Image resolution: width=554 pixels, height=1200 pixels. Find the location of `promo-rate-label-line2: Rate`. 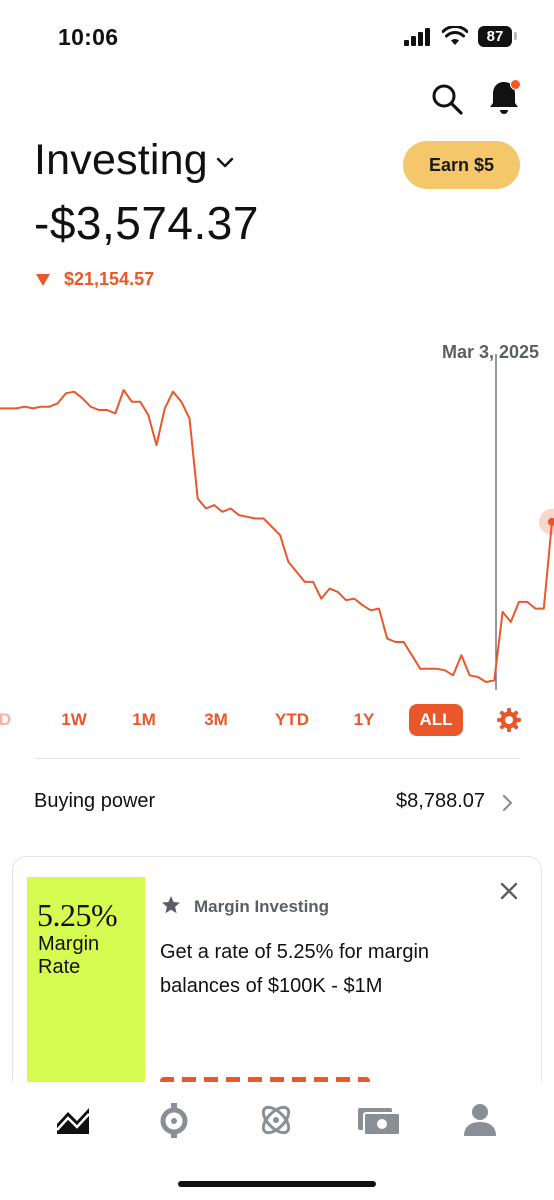

promo-rate-label-line2: Rate is located at coordinates (59, 967).